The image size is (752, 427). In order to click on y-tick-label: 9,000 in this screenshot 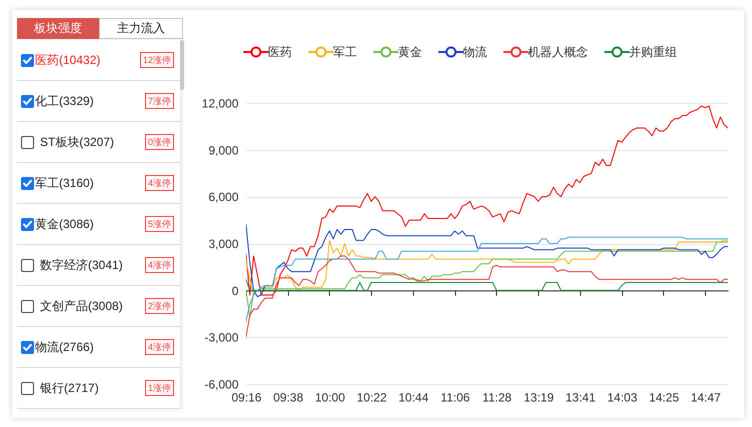, I will do `click(223, 150)`.